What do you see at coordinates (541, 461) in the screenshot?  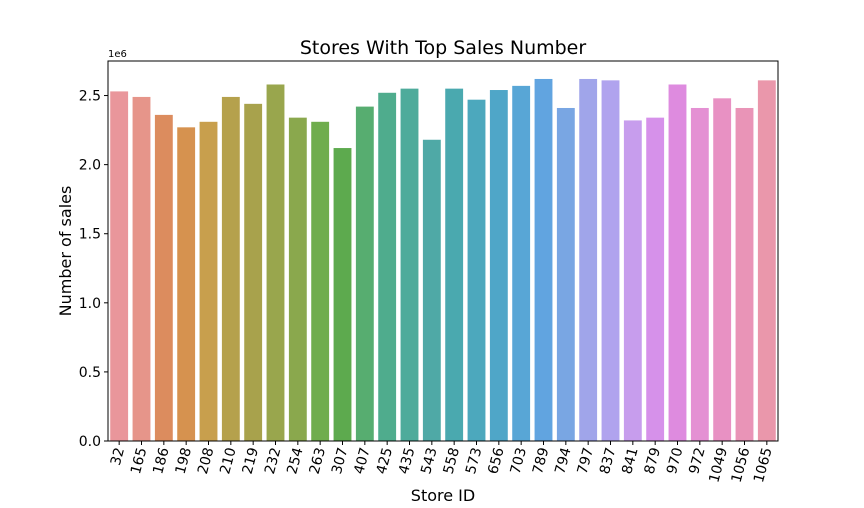 I see `x-tick-label: 789` at bounding box center [541, 461].